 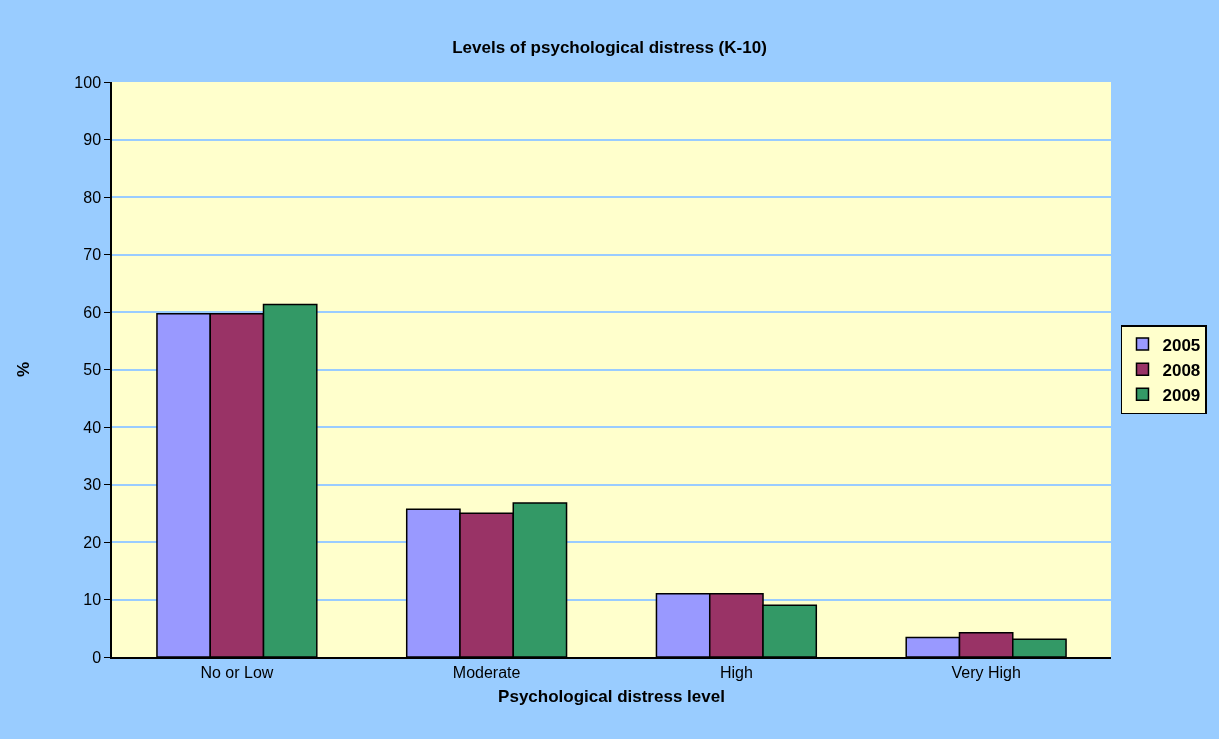 I want to click on x-tick-label: High, so click(x=736, y=672).